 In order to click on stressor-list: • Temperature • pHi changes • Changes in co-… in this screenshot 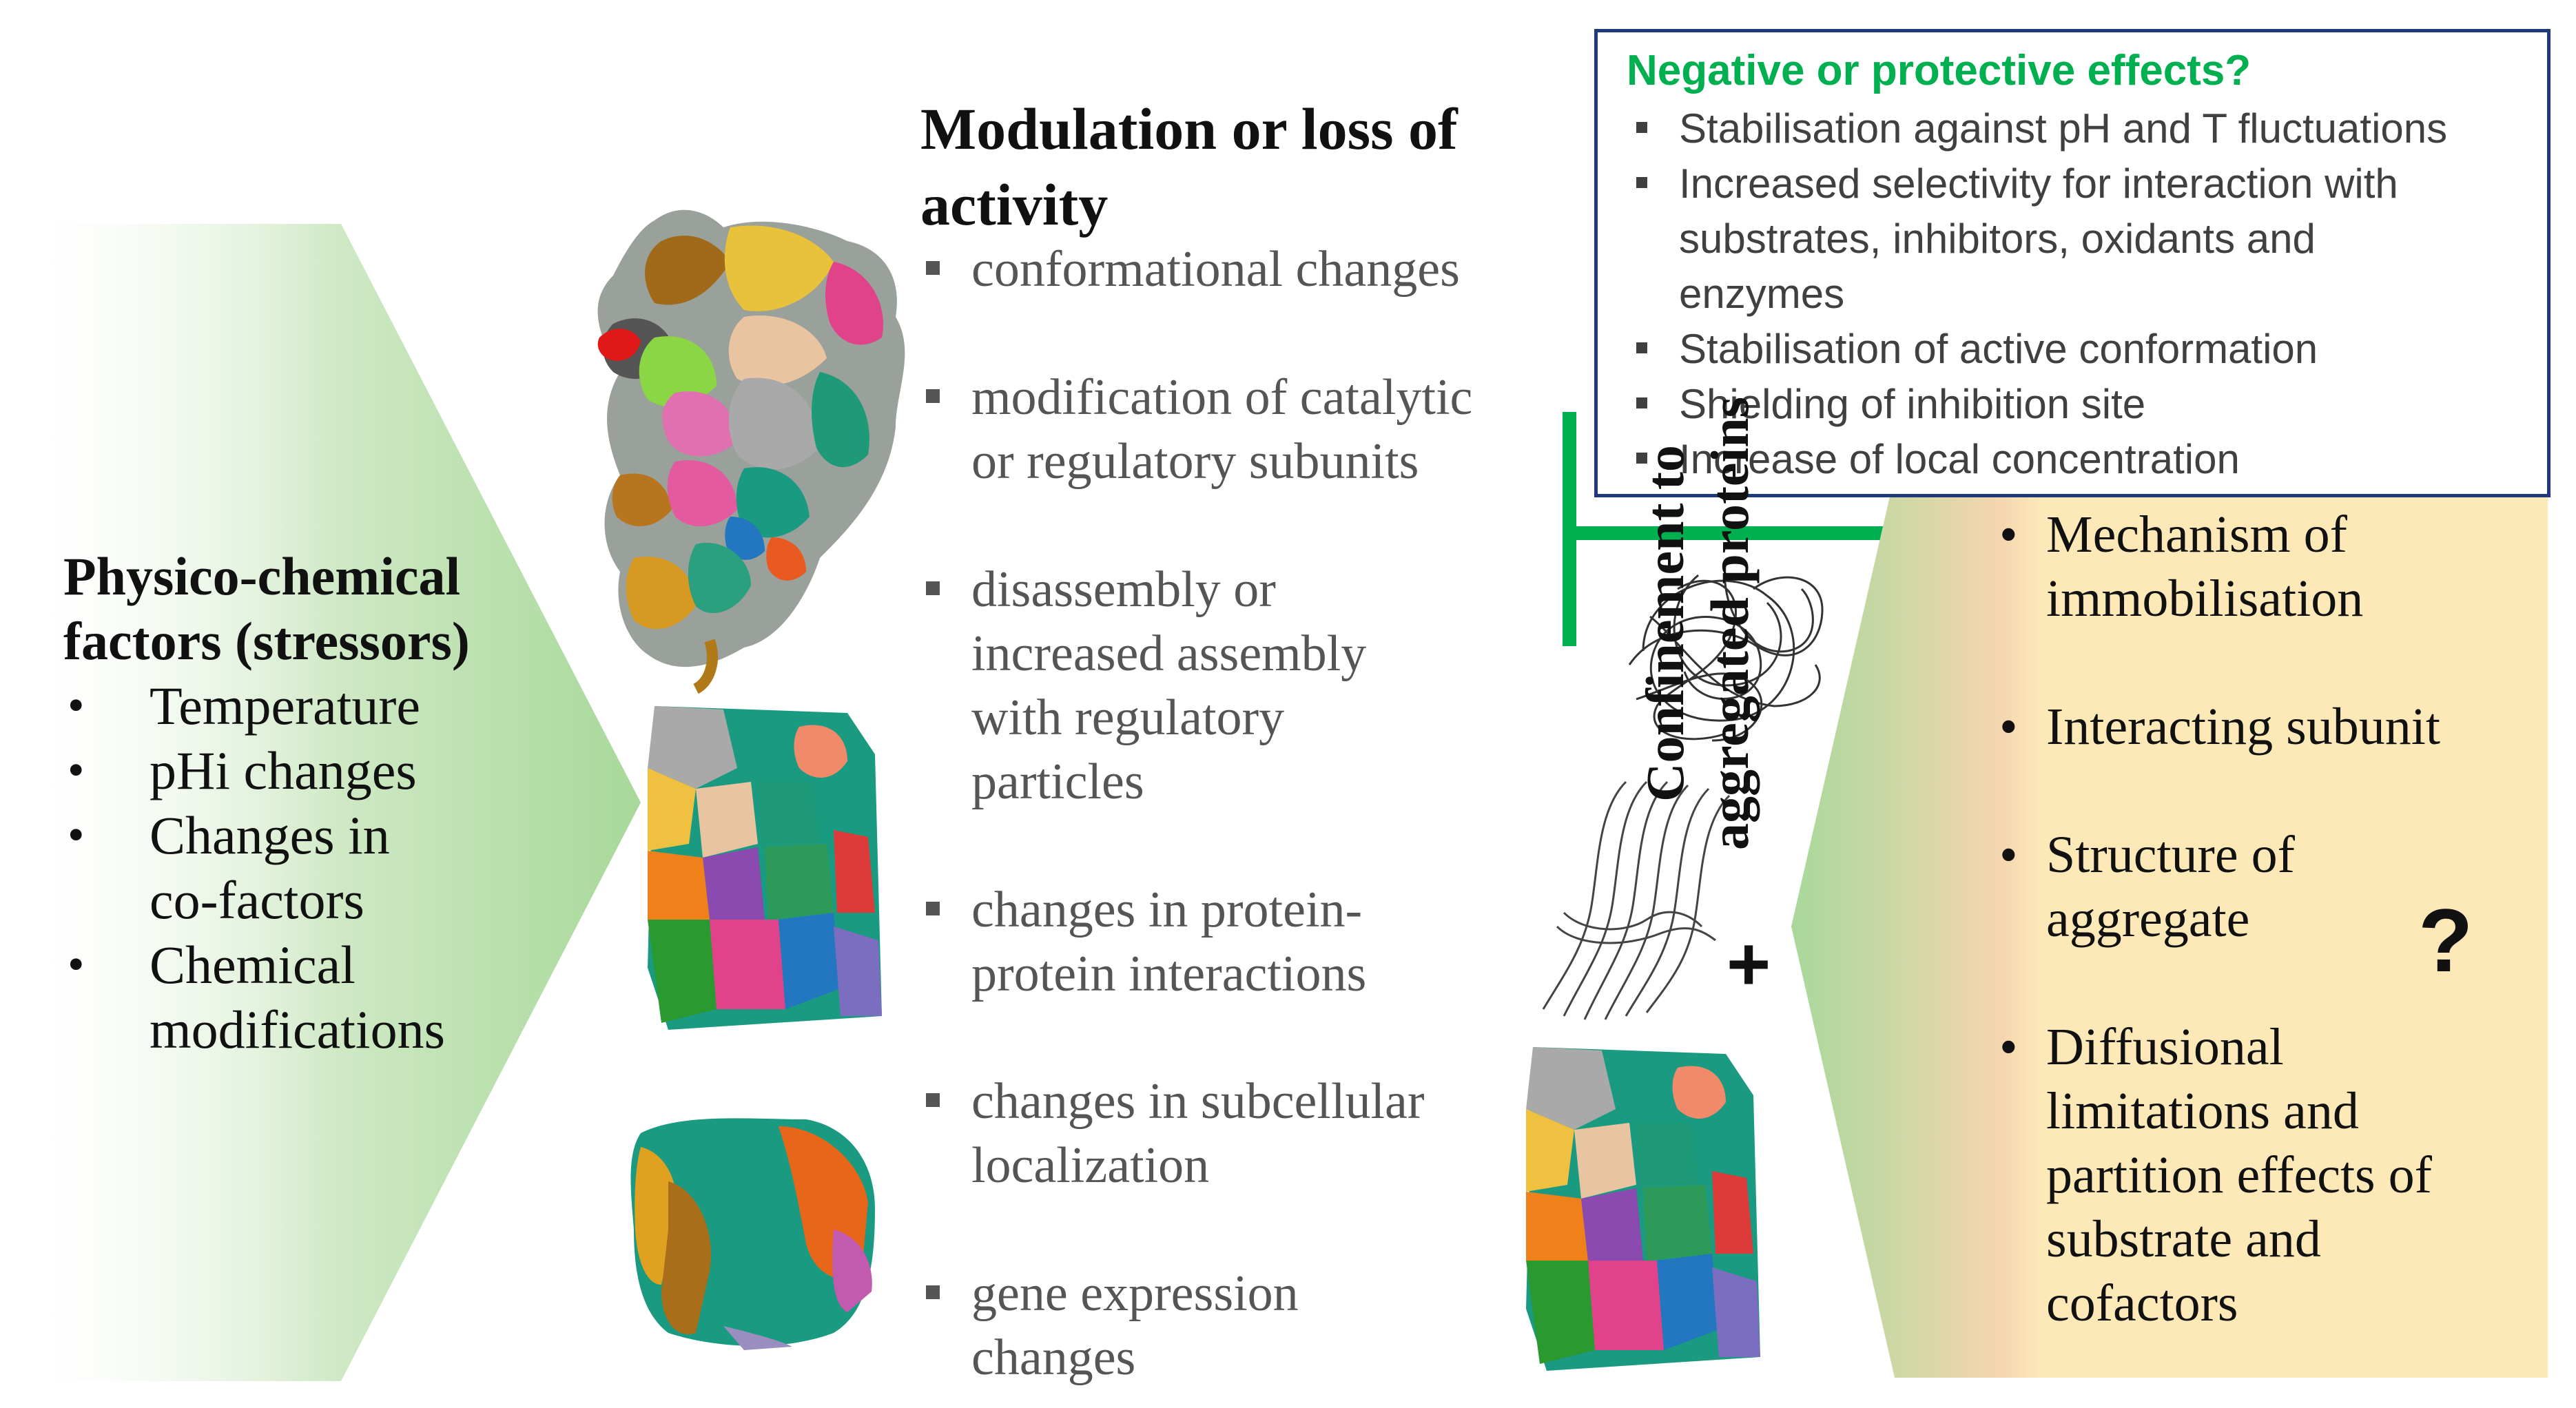, I will do `click(297, 868)`.